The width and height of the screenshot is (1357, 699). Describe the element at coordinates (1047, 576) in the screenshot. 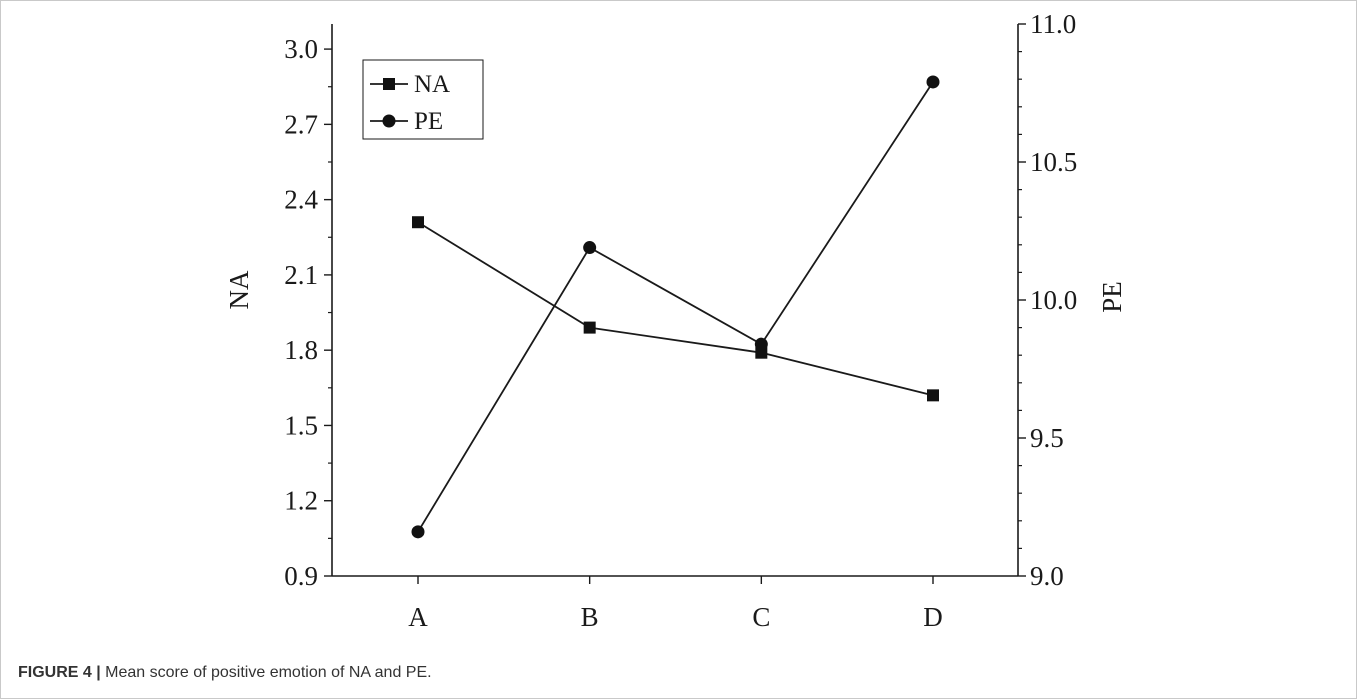

I see `right-tick-label: 9.0` at that location.